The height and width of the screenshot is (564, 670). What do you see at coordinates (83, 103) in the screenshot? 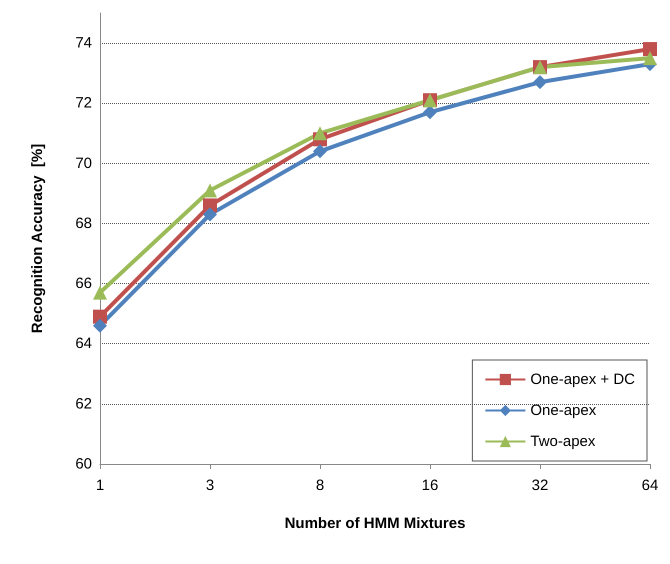
I see `y-tick-label: 72` at bounding box center [83, 103].